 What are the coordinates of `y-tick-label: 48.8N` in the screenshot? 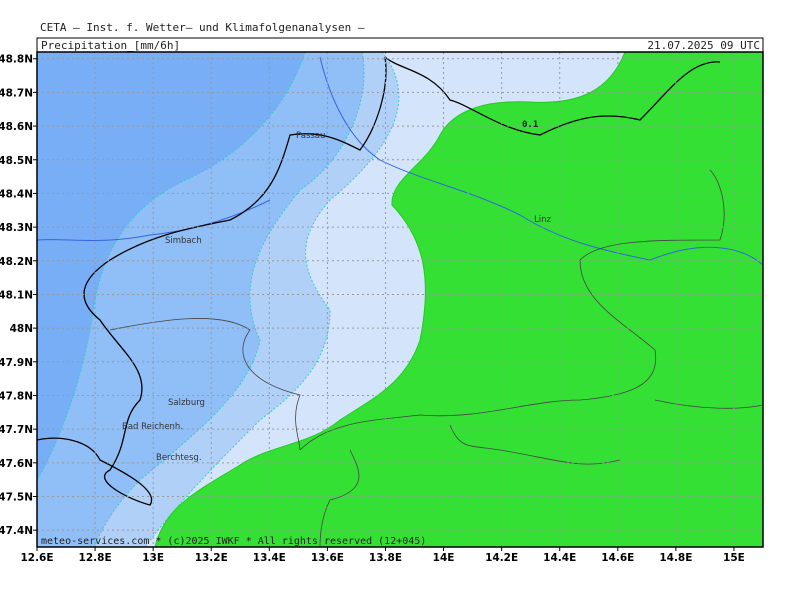 It's located at (16, 60).